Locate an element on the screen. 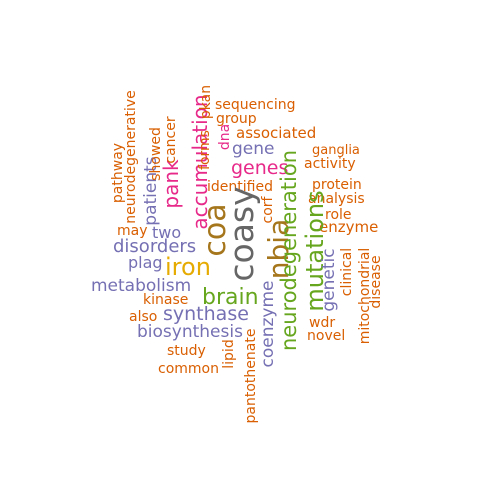  word-dna: dna is located at coordinates (225, 137).